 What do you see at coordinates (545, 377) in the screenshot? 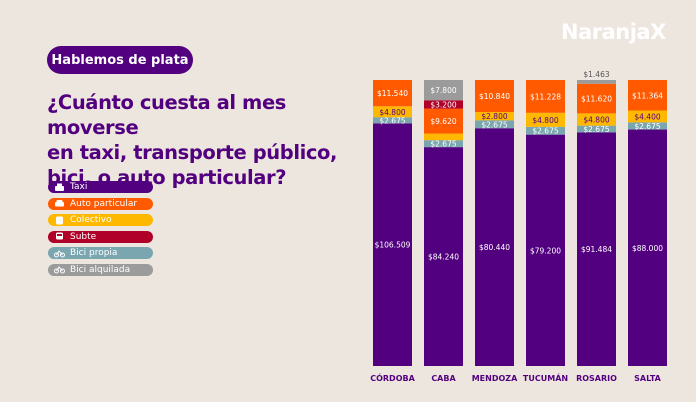
I see `category-label: TUCUMÁN` at bounding box center [545, 377].